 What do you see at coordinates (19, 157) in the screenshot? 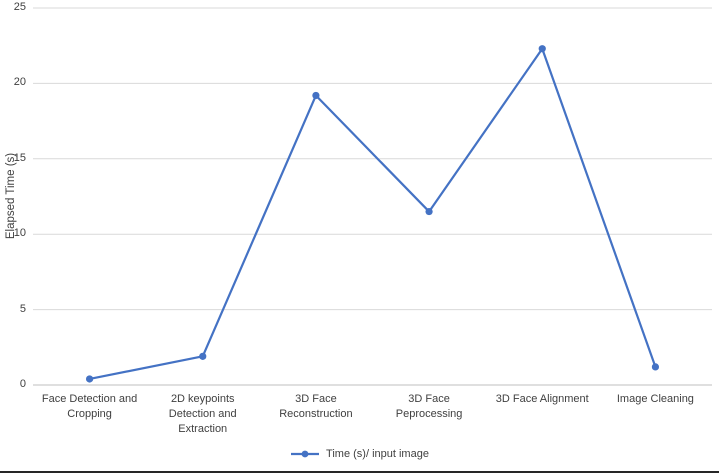
I see `y-tick-label: 15` at bounding box center [19, 157].